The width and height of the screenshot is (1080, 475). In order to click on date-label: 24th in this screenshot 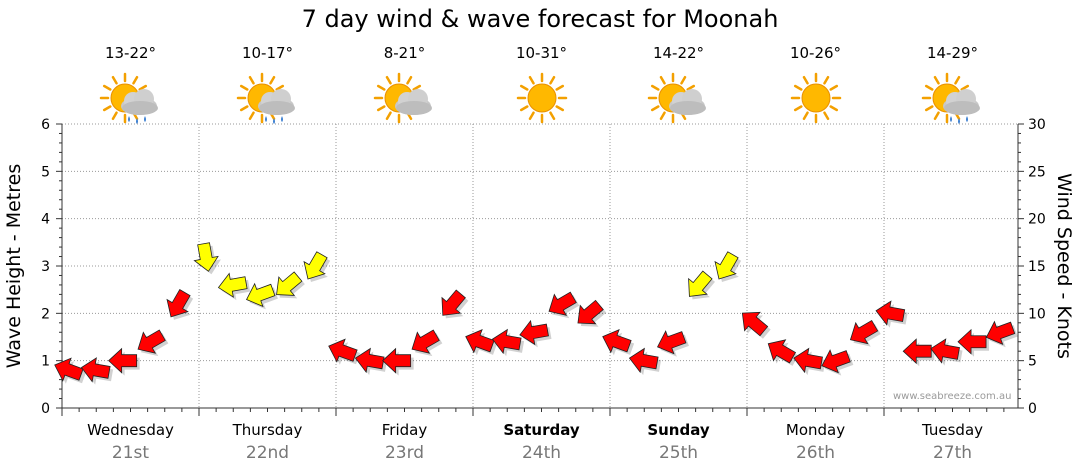, I will do `click(541, 453)`.